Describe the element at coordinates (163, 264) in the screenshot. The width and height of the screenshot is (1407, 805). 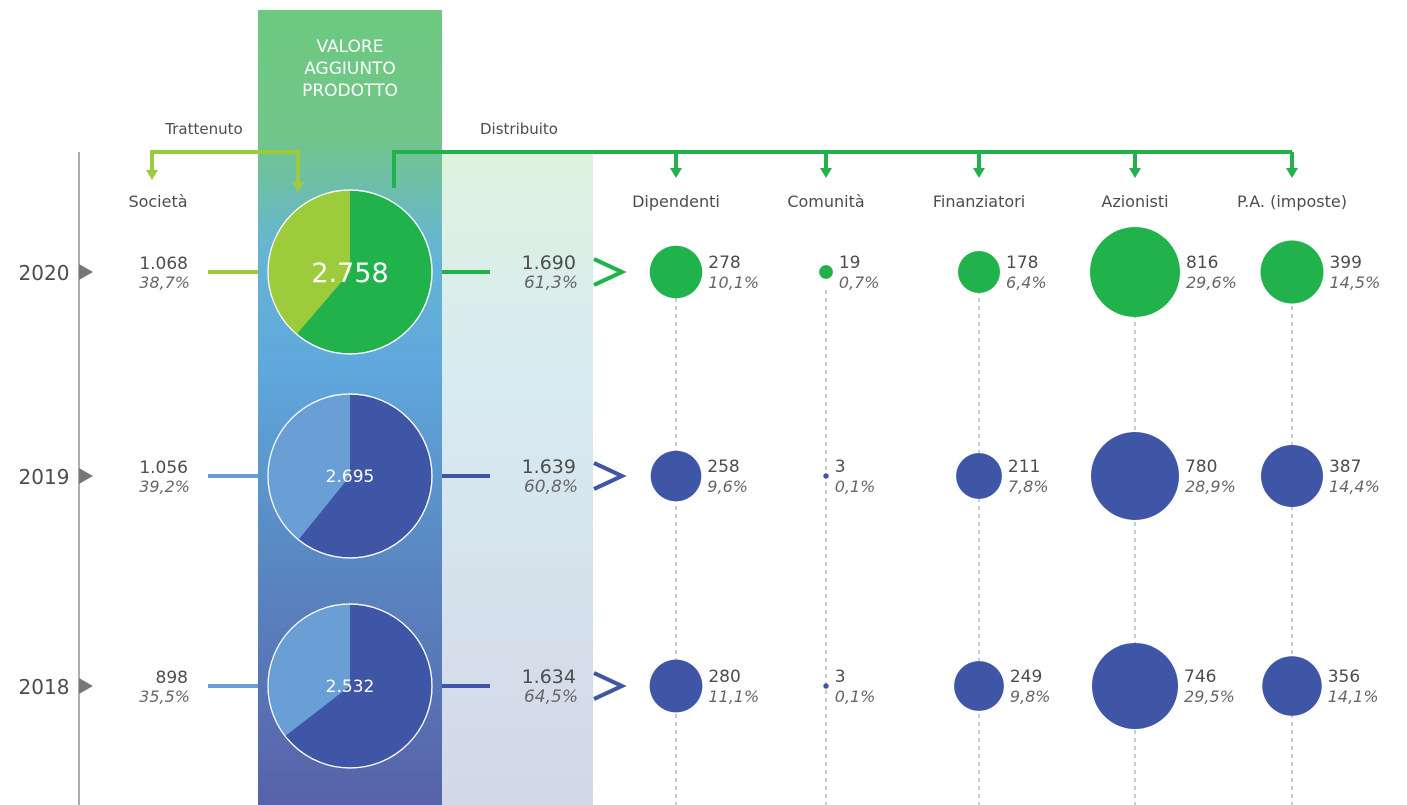
I see `retained-value: 1.068` at that location.